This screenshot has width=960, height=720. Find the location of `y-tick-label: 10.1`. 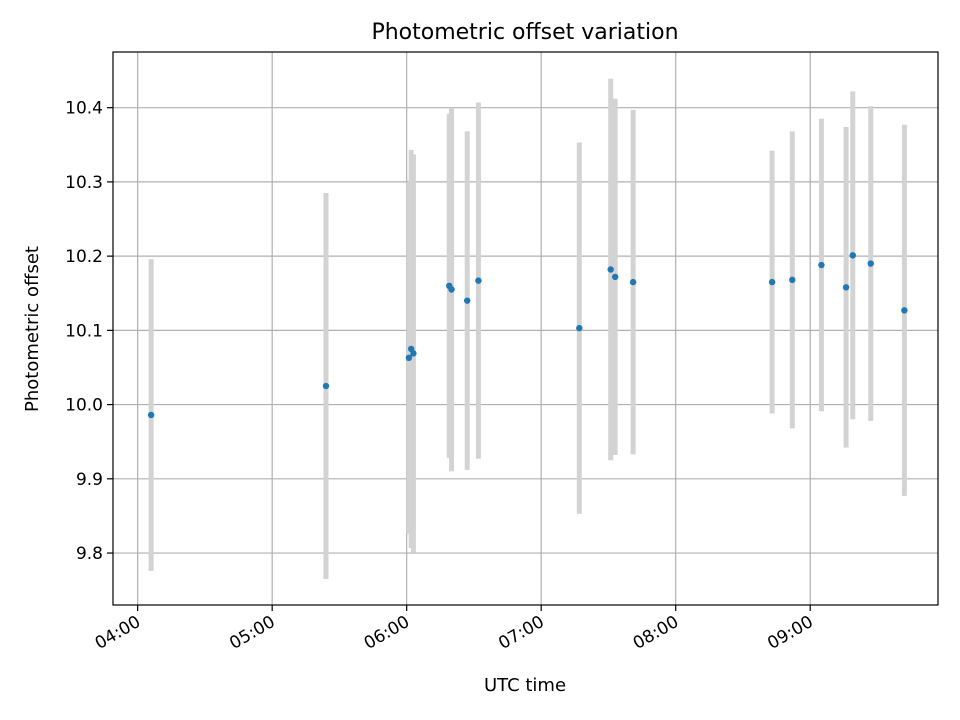

y-tick-label: 10.1 is located at coordinates (84, 331).